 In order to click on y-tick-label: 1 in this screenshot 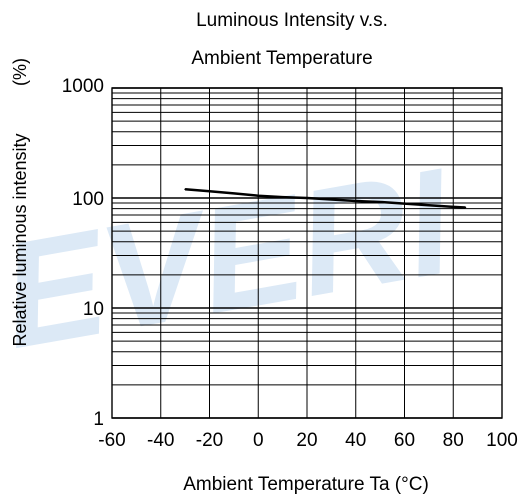, I will do `click(98, 419)`.